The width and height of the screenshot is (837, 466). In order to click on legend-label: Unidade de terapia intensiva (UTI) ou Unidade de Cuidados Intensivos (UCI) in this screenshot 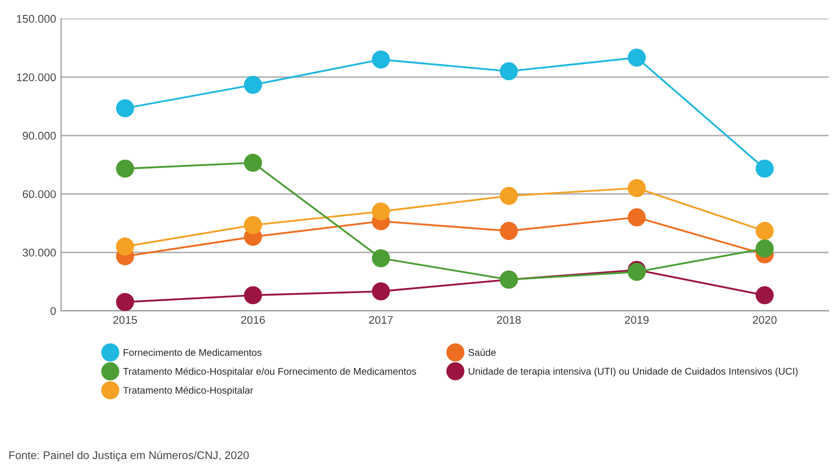, I will do `click(633, 372)`.